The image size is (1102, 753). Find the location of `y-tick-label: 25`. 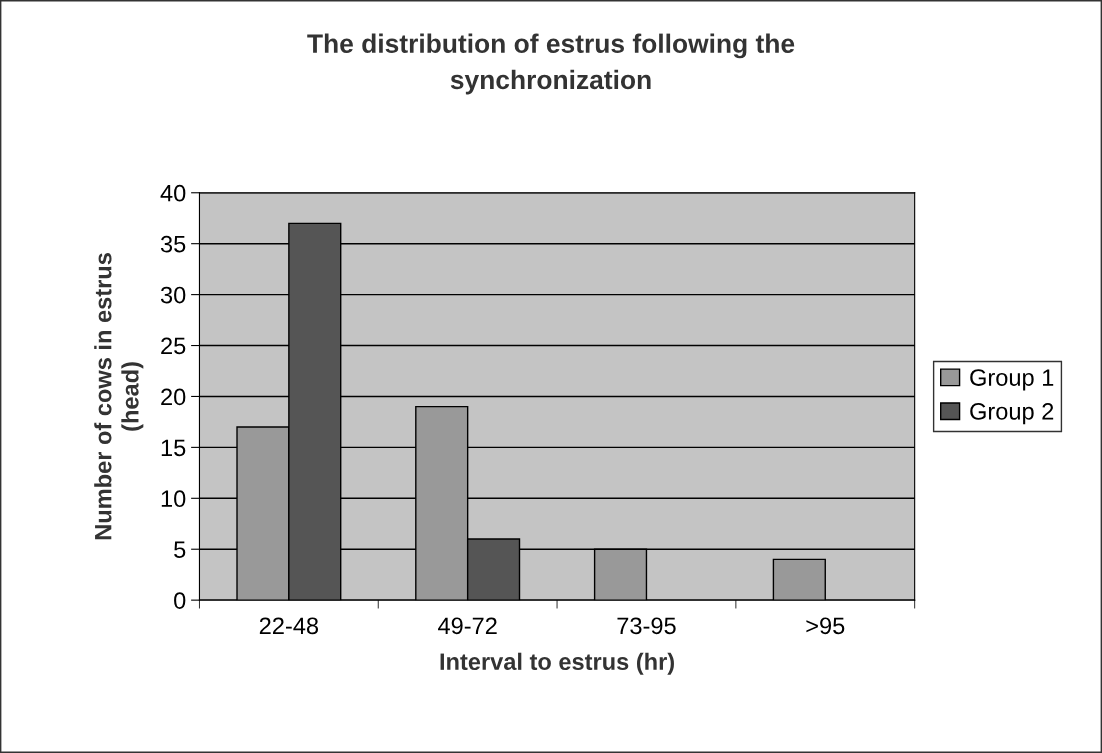

y-tick-label: 25 is located at coordinates (173, 346).